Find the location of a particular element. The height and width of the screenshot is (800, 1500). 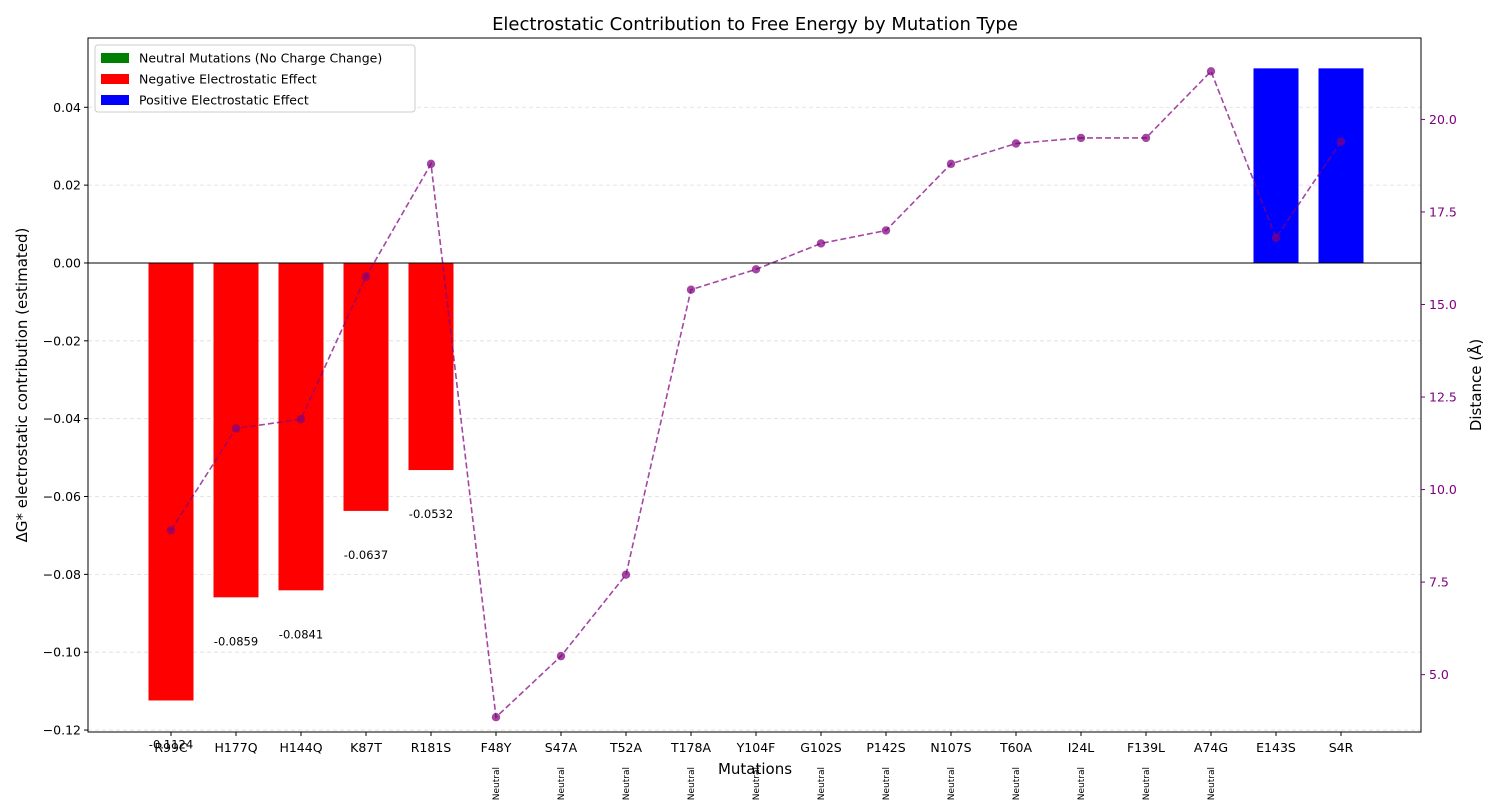

distance-point-R181S is located at coordinates (431, 164).